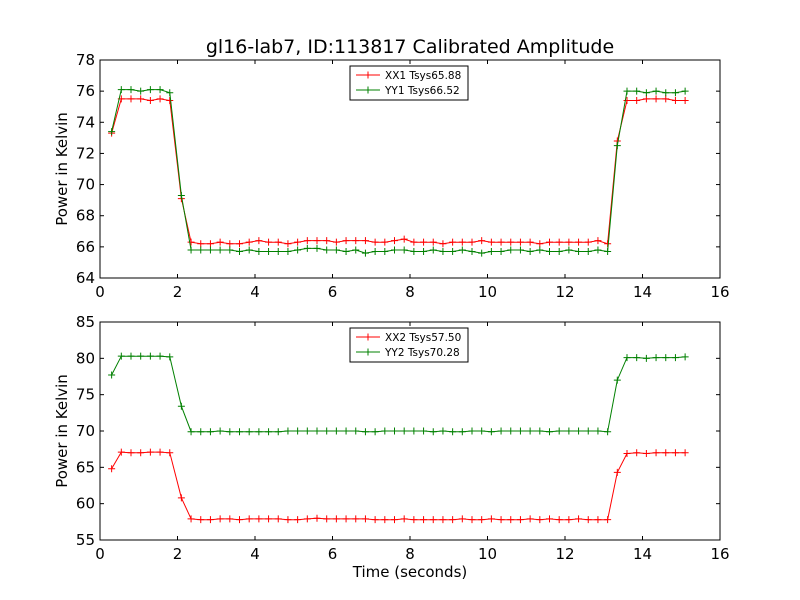 This screenshot has height=600, width=800. I want to click on y-tick-label: 65, so click(85, 467).